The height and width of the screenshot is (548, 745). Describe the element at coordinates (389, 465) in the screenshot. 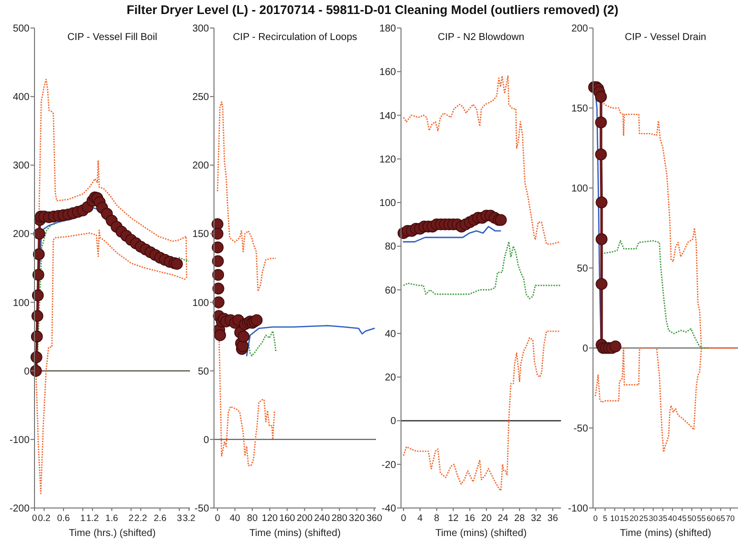

I see `y-tick-label: -20` at that location.